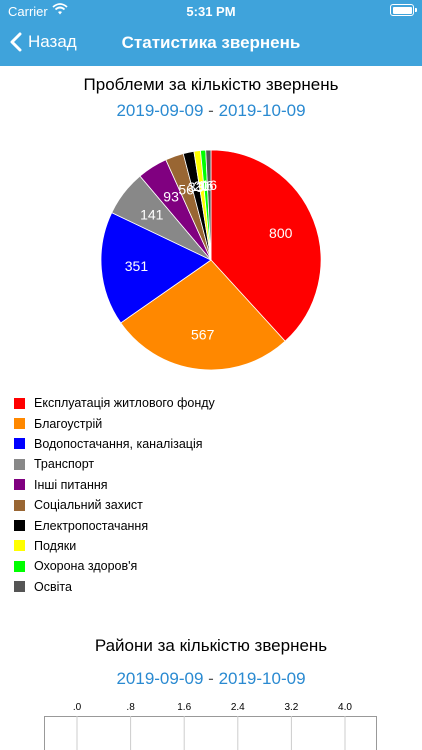 This screenshot has height=750, width=422. What do you see at coordinates (291, 707) in the screenshot?
I see `tick-label: 3.2` at bounding box center [291, 707].